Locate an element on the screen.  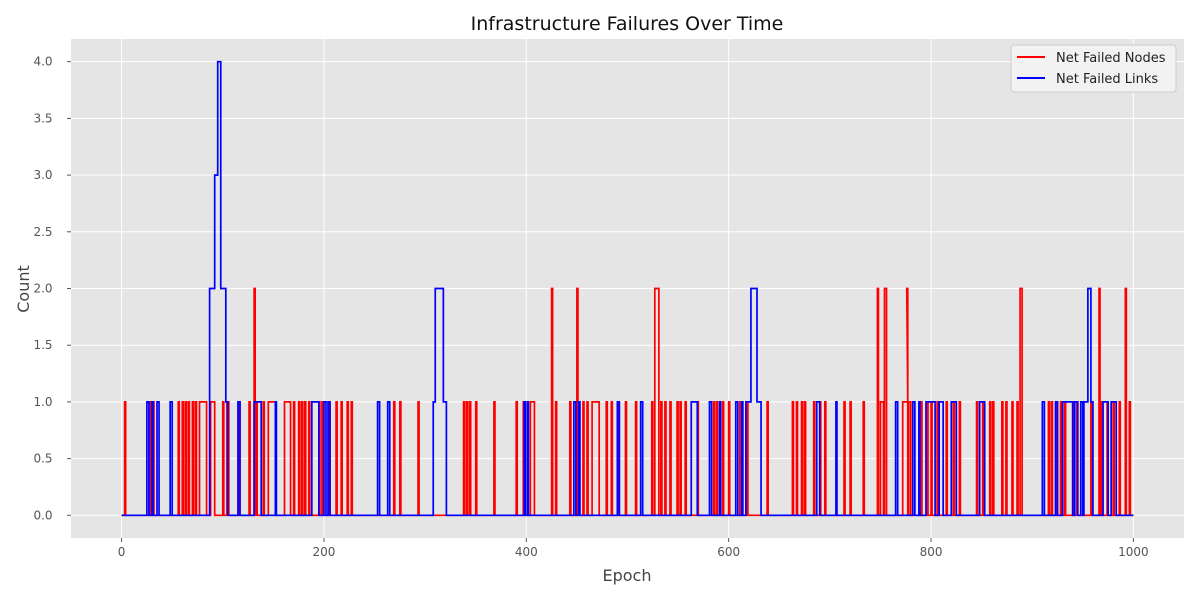
chart-title: Infrastructure Failures Over Time is located at coordinates (627, 24).